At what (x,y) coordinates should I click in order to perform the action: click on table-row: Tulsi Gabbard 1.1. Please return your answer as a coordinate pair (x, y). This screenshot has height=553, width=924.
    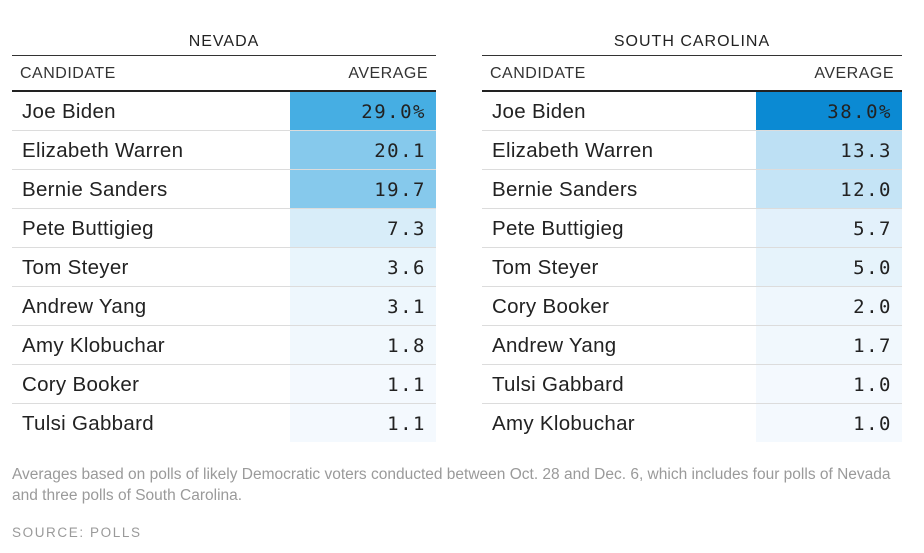
    Looking at the image, I should click on (224, 423).